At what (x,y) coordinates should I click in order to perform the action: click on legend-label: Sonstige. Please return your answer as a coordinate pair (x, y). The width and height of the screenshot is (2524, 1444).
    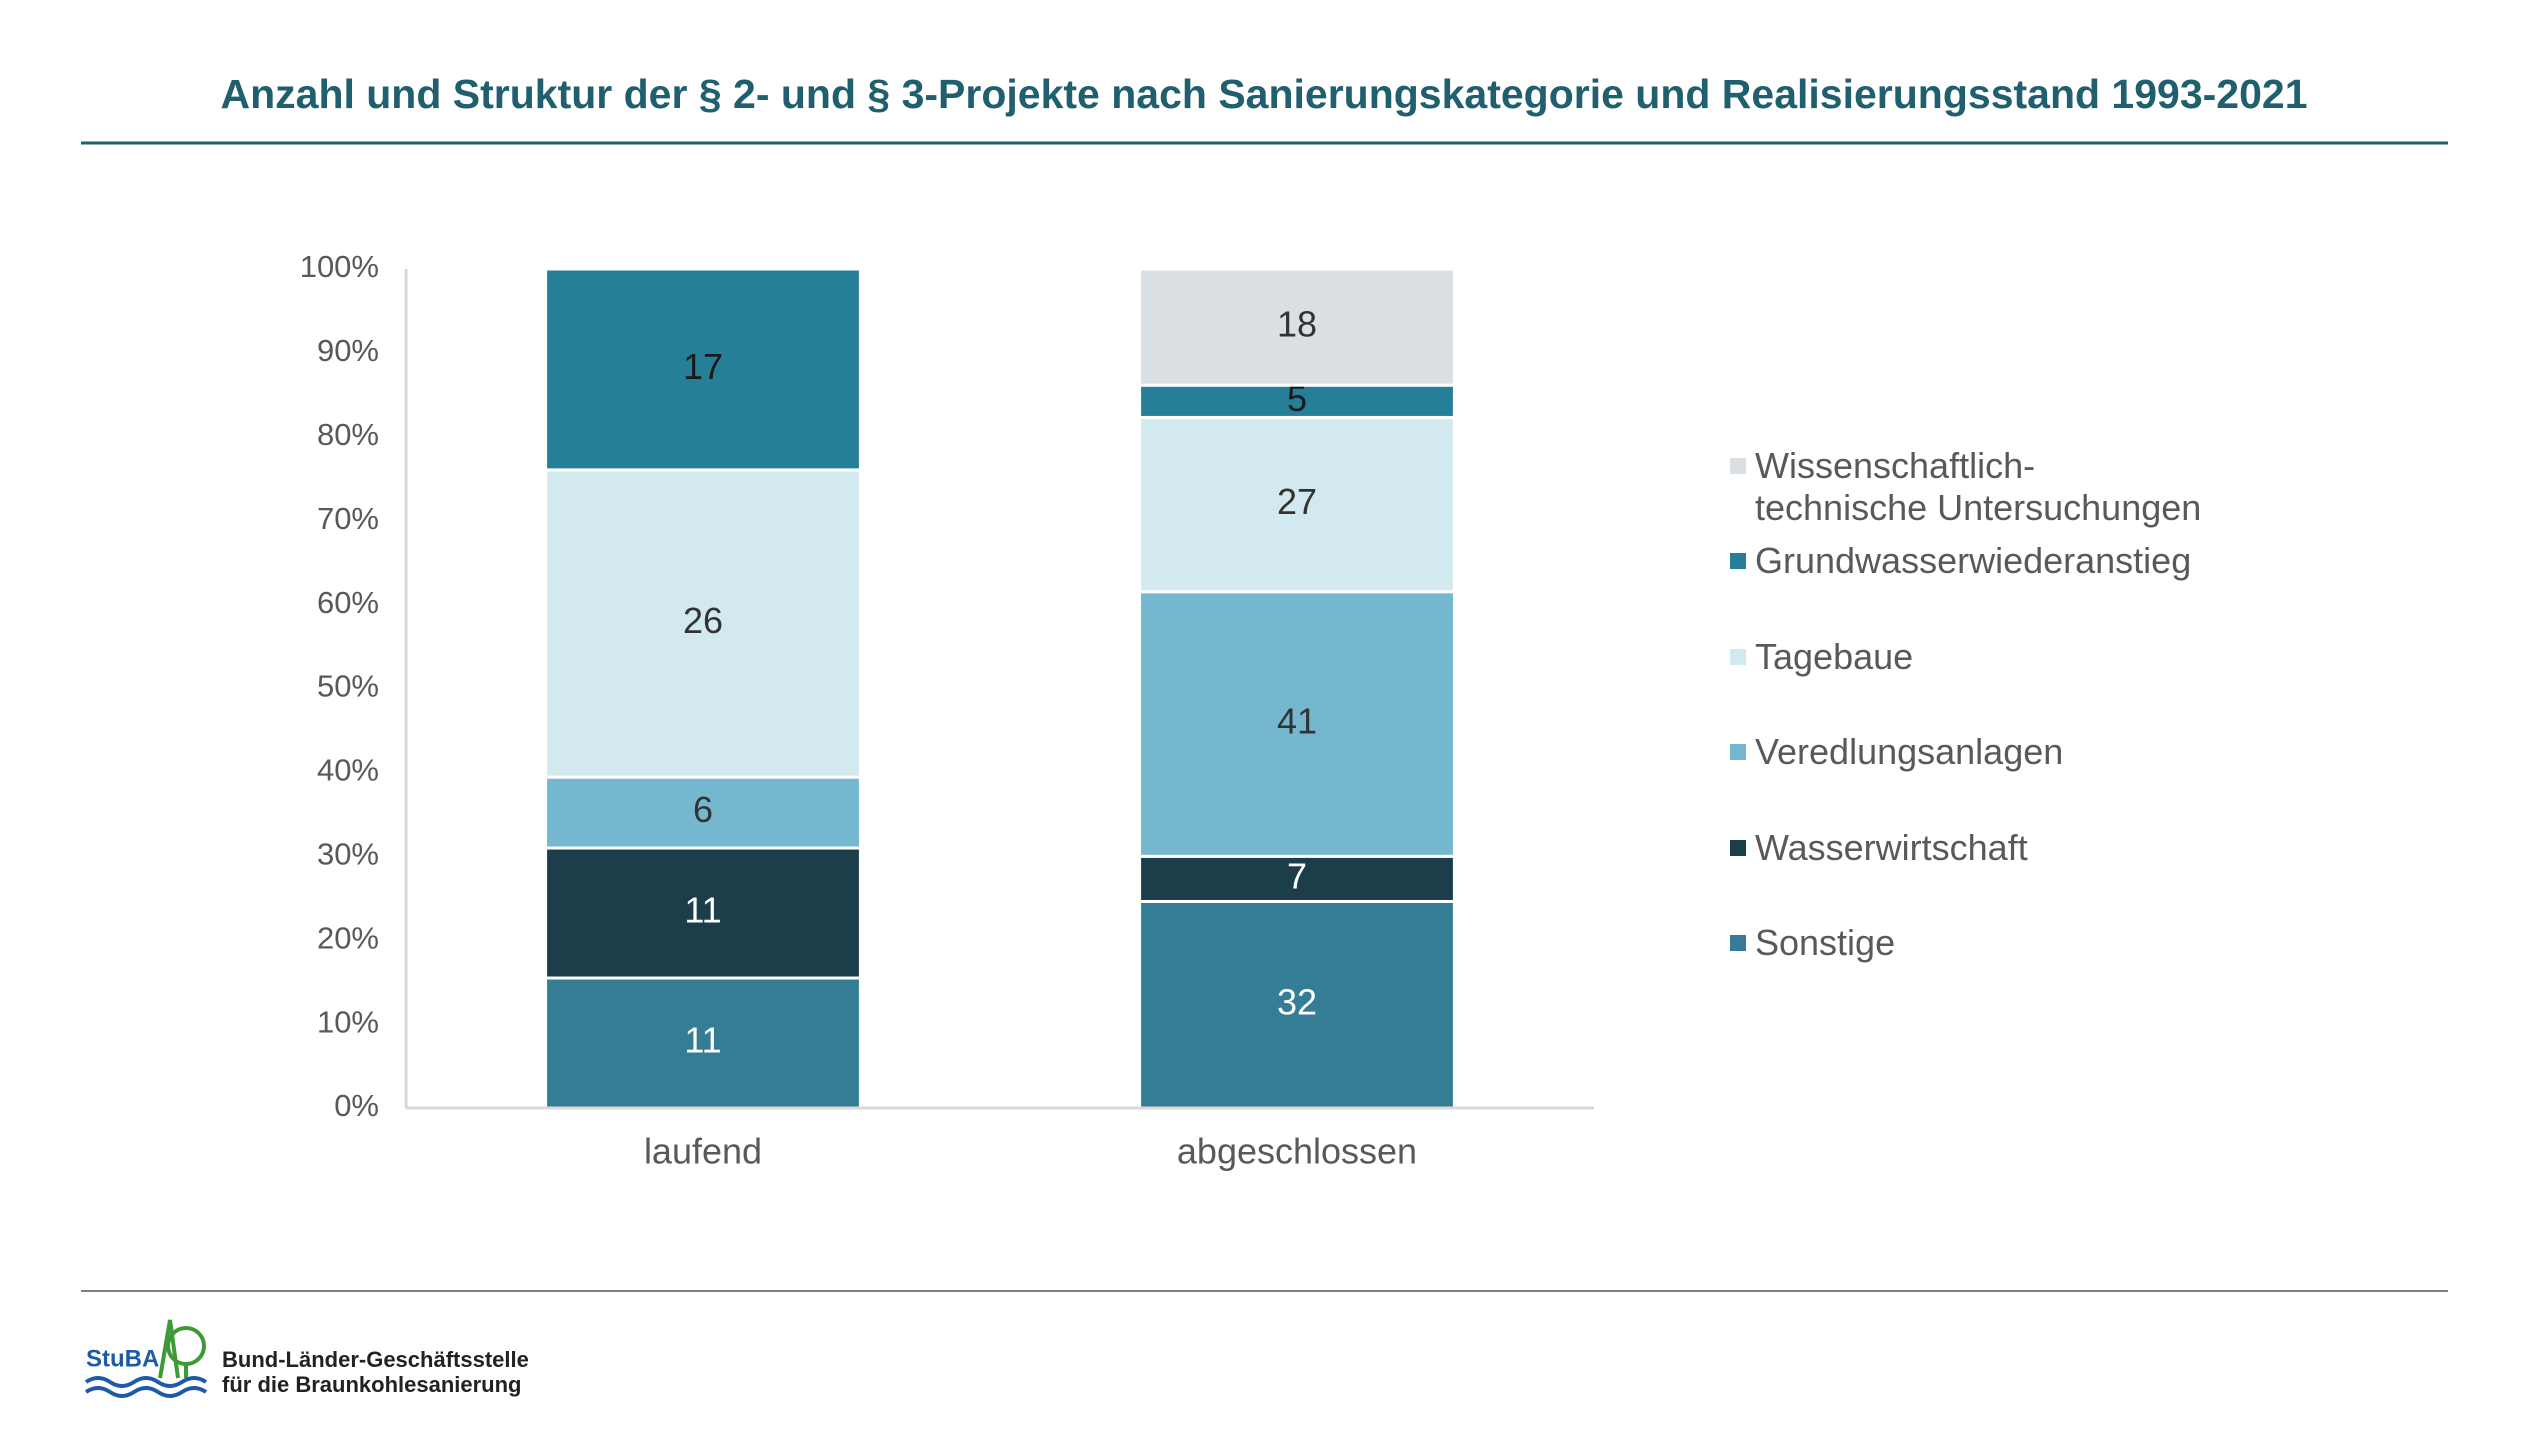
    Looking at the image, I should click on (1825, 942).